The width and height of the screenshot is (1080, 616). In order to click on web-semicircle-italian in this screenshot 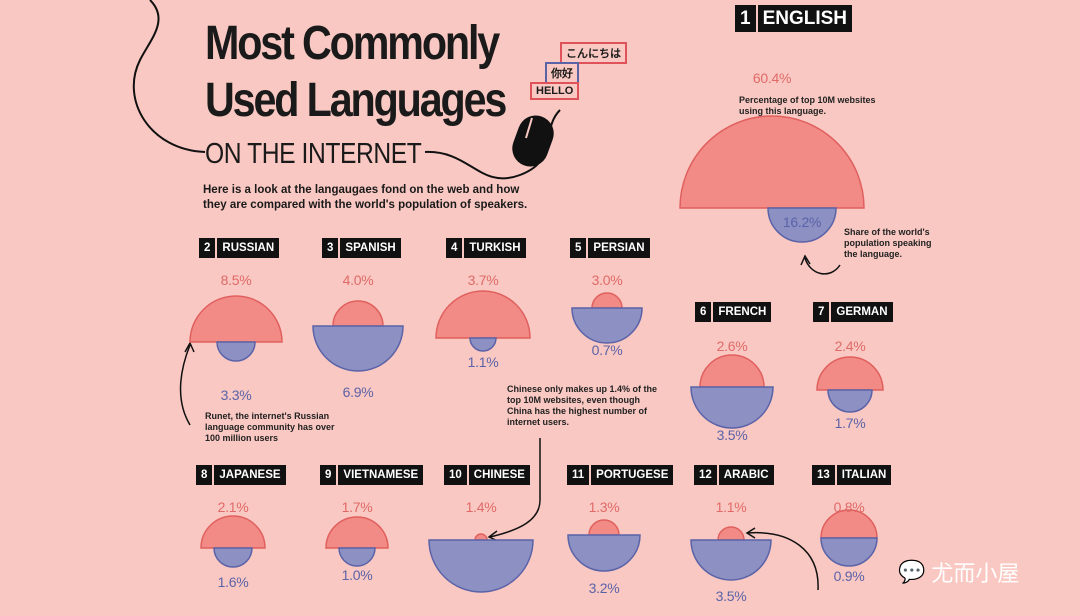, I will do `click(849, 524)`.